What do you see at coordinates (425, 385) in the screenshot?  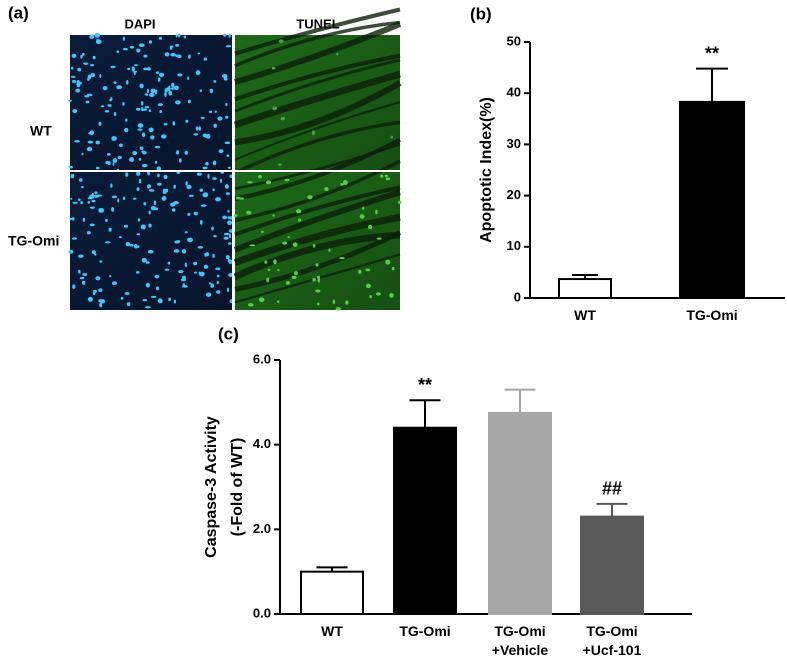 I see `annotation: **` at bounding box center [425, 385].